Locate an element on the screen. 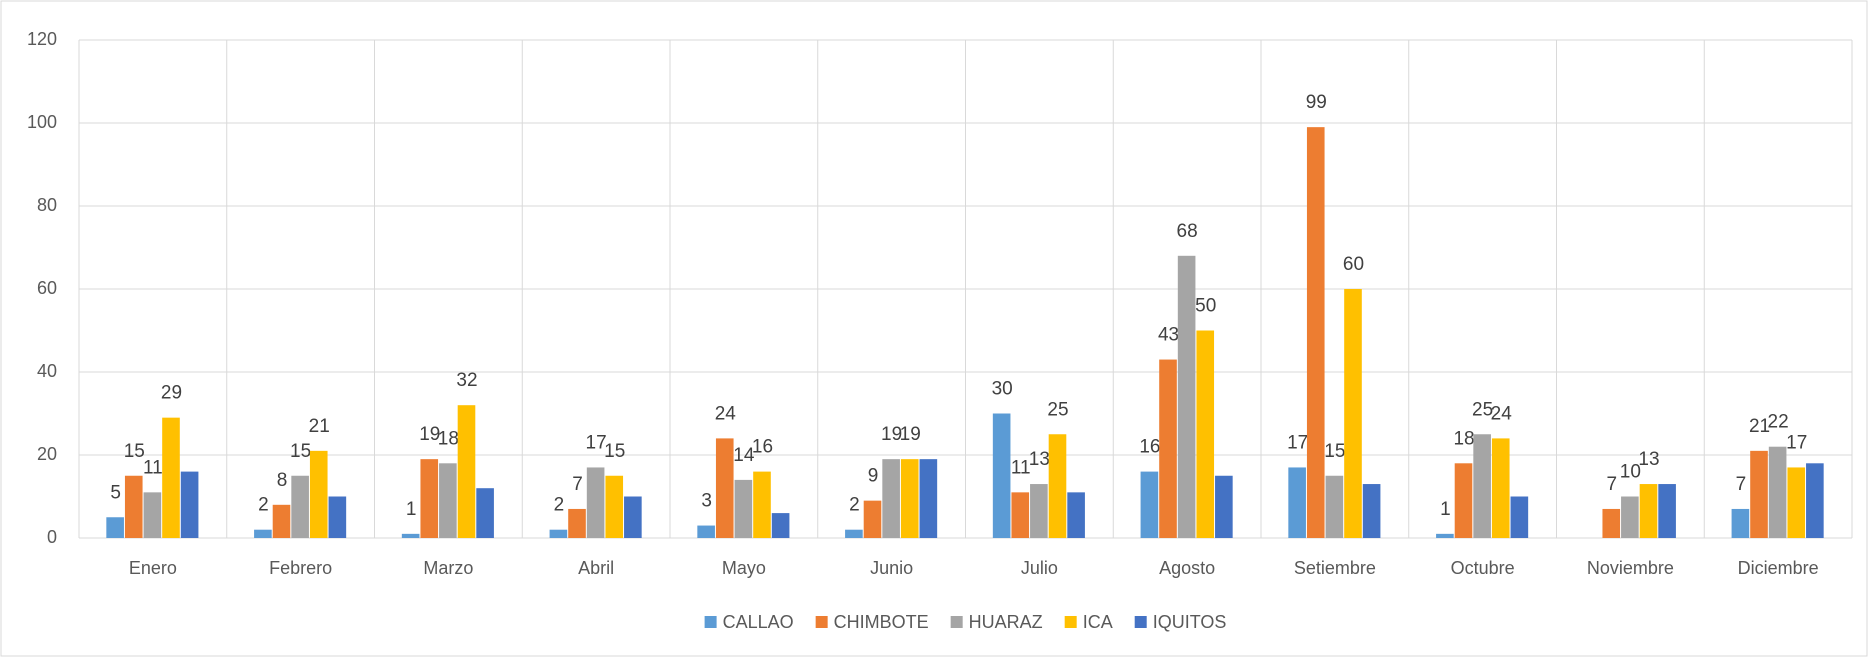 The image size is (1868, 657). y-tick-label: 0 is located at coordinates (52, 537).